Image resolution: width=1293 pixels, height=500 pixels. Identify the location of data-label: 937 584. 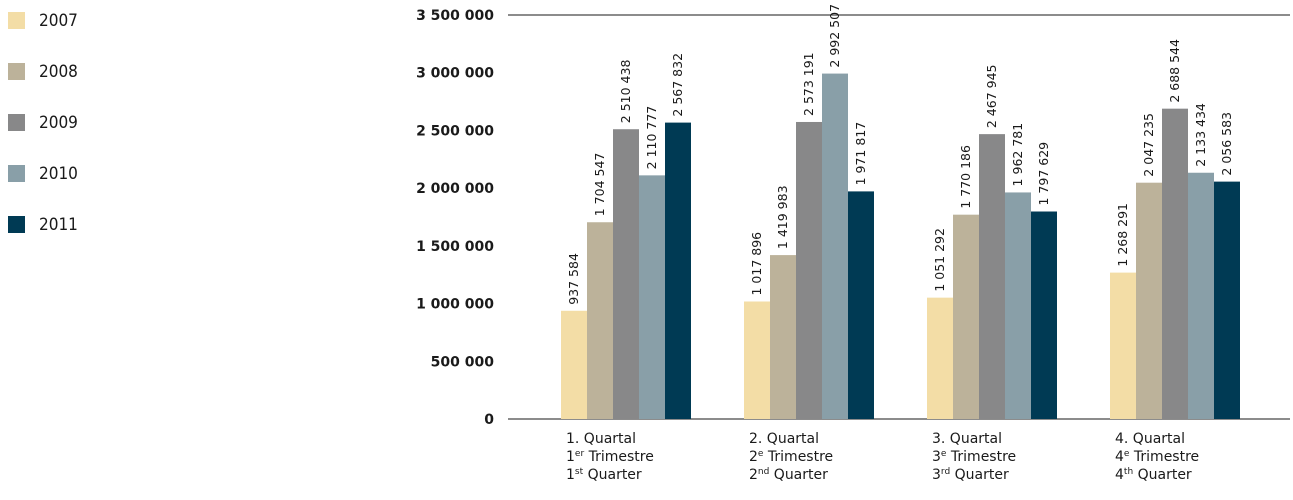
(573, 279).